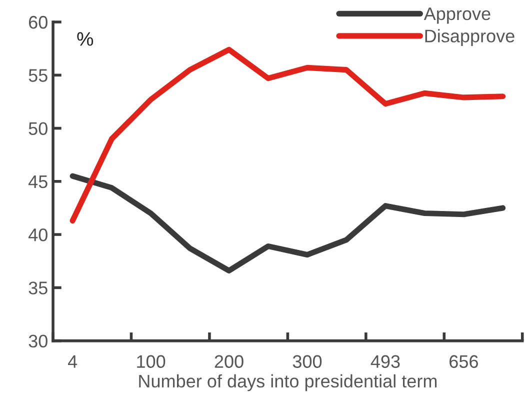  What do you see at coordinates (38, 341) in the screenshot?
I see `y-tick-label: 30` at bounding box center [38, 341].